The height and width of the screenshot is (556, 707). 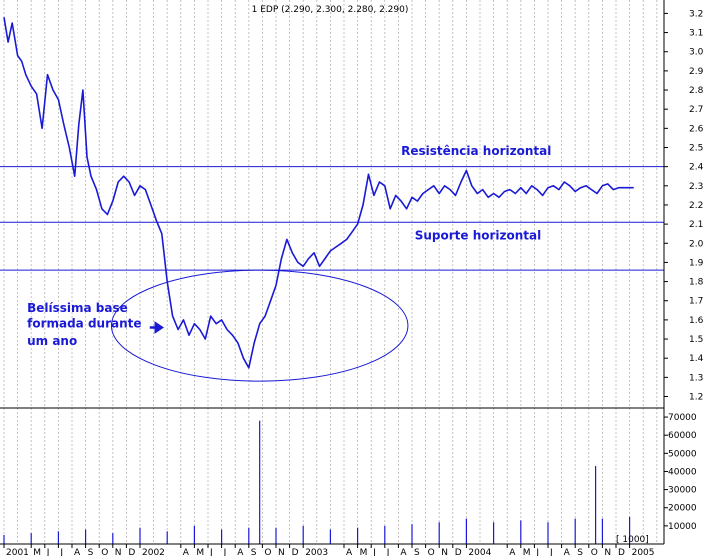 I want to click on price-tick-label: 2.7, so click(x=696, y=110).